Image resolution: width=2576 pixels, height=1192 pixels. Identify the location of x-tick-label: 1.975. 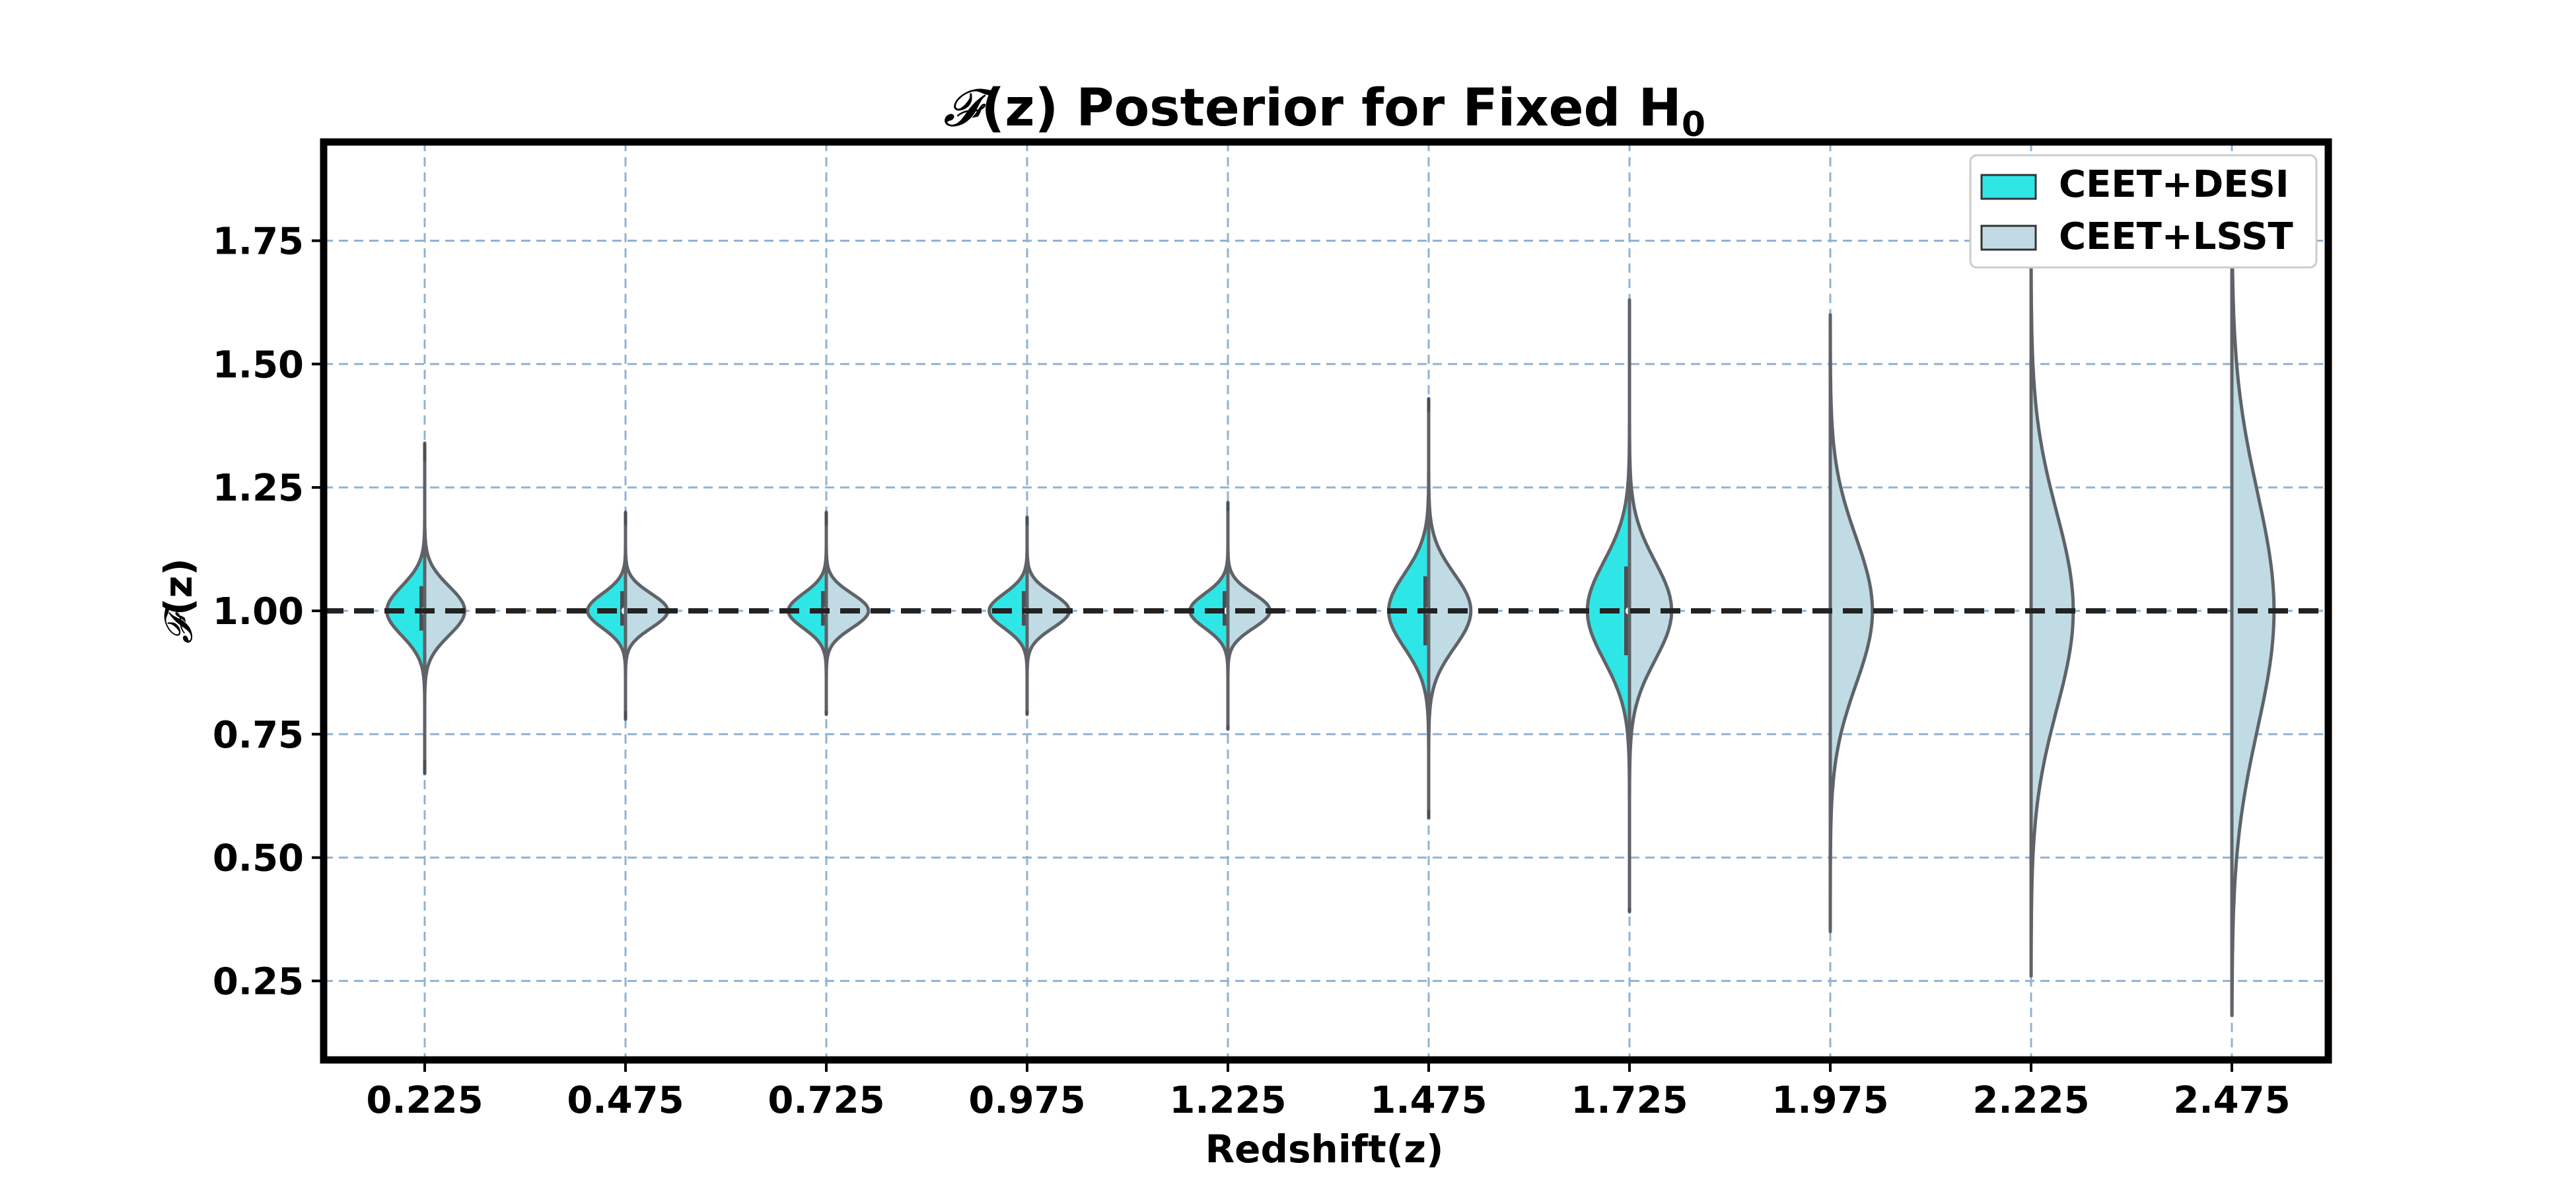
(1829, 1100).